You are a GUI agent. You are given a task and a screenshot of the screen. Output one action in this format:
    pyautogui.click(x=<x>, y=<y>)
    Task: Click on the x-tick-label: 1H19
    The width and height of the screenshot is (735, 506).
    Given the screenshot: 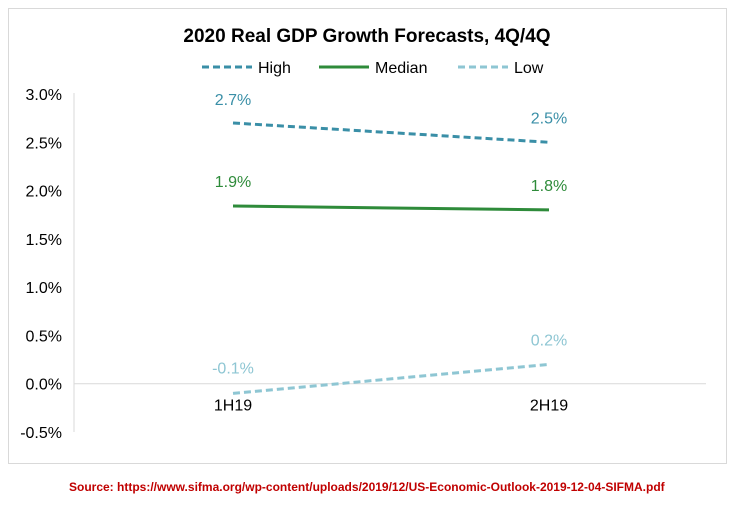 What is the action you would take?
    pyautogui.click(x=233, y=406)
    